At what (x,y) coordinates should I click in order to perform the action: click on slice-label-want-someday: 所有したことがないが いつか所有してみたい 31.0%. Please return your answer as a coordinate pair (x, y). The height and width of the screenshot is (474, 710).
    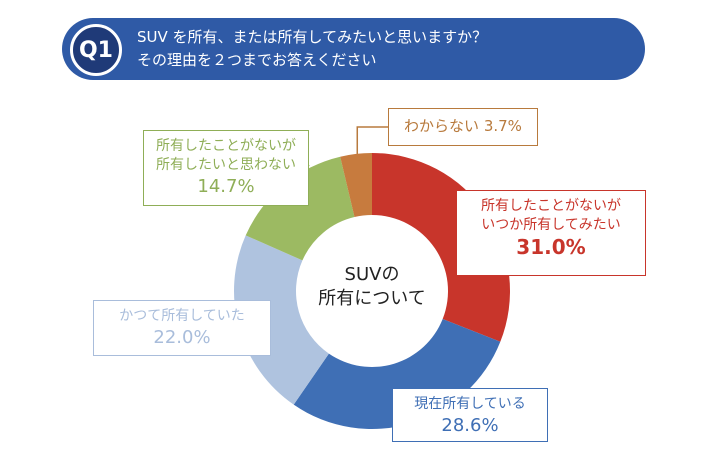
    Looking at the image, I should click on (551, 233).